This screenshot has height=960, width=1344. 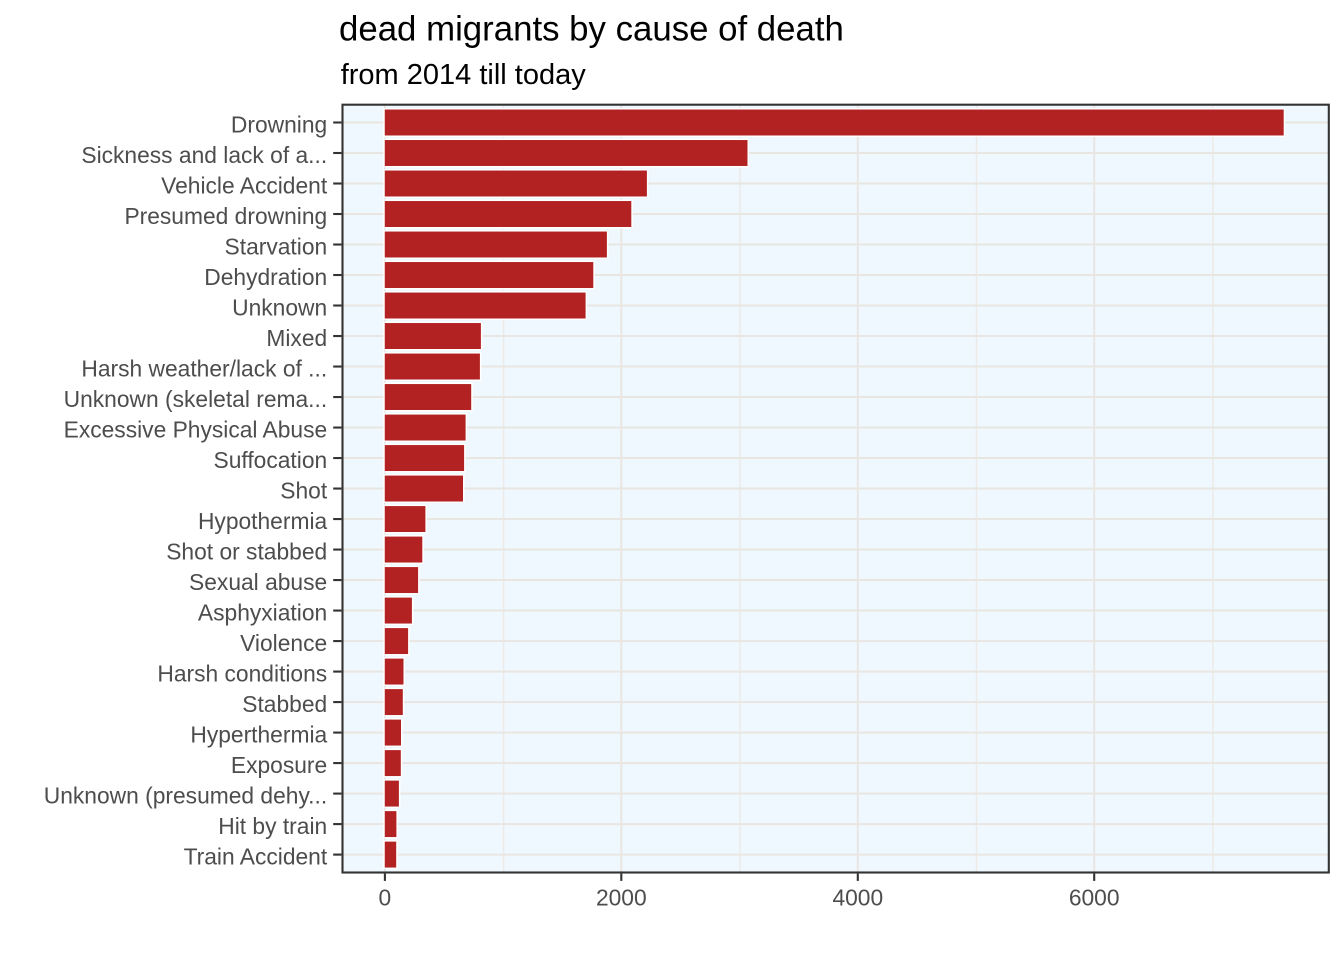 I want to click on svg-text: Starvation, so click(x=276, y=246).